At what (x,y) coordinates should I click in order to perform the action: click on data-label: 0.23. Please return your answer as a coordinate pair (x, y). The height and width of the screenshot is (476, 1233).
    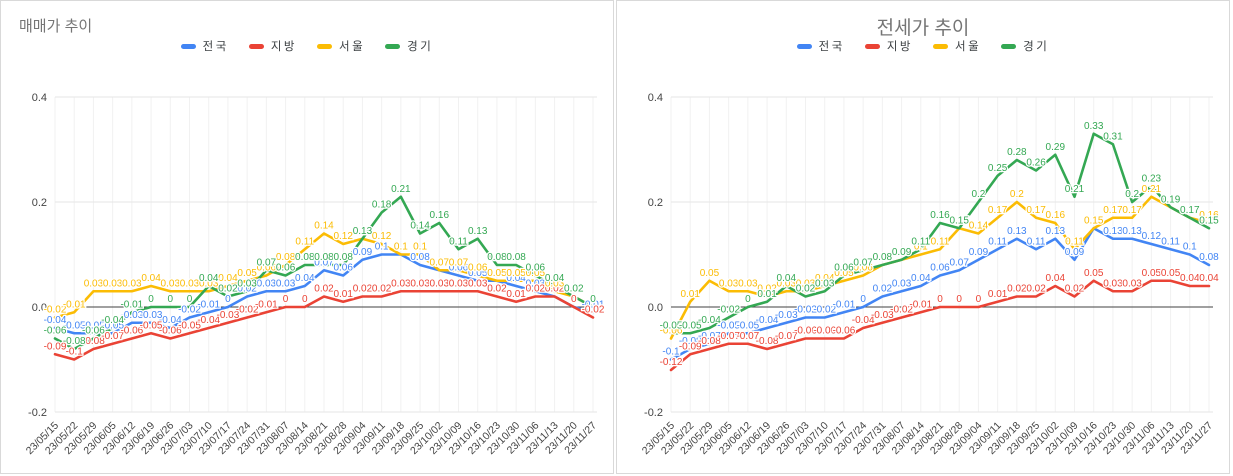
    Looking at the image, I should click on (1152, 178).